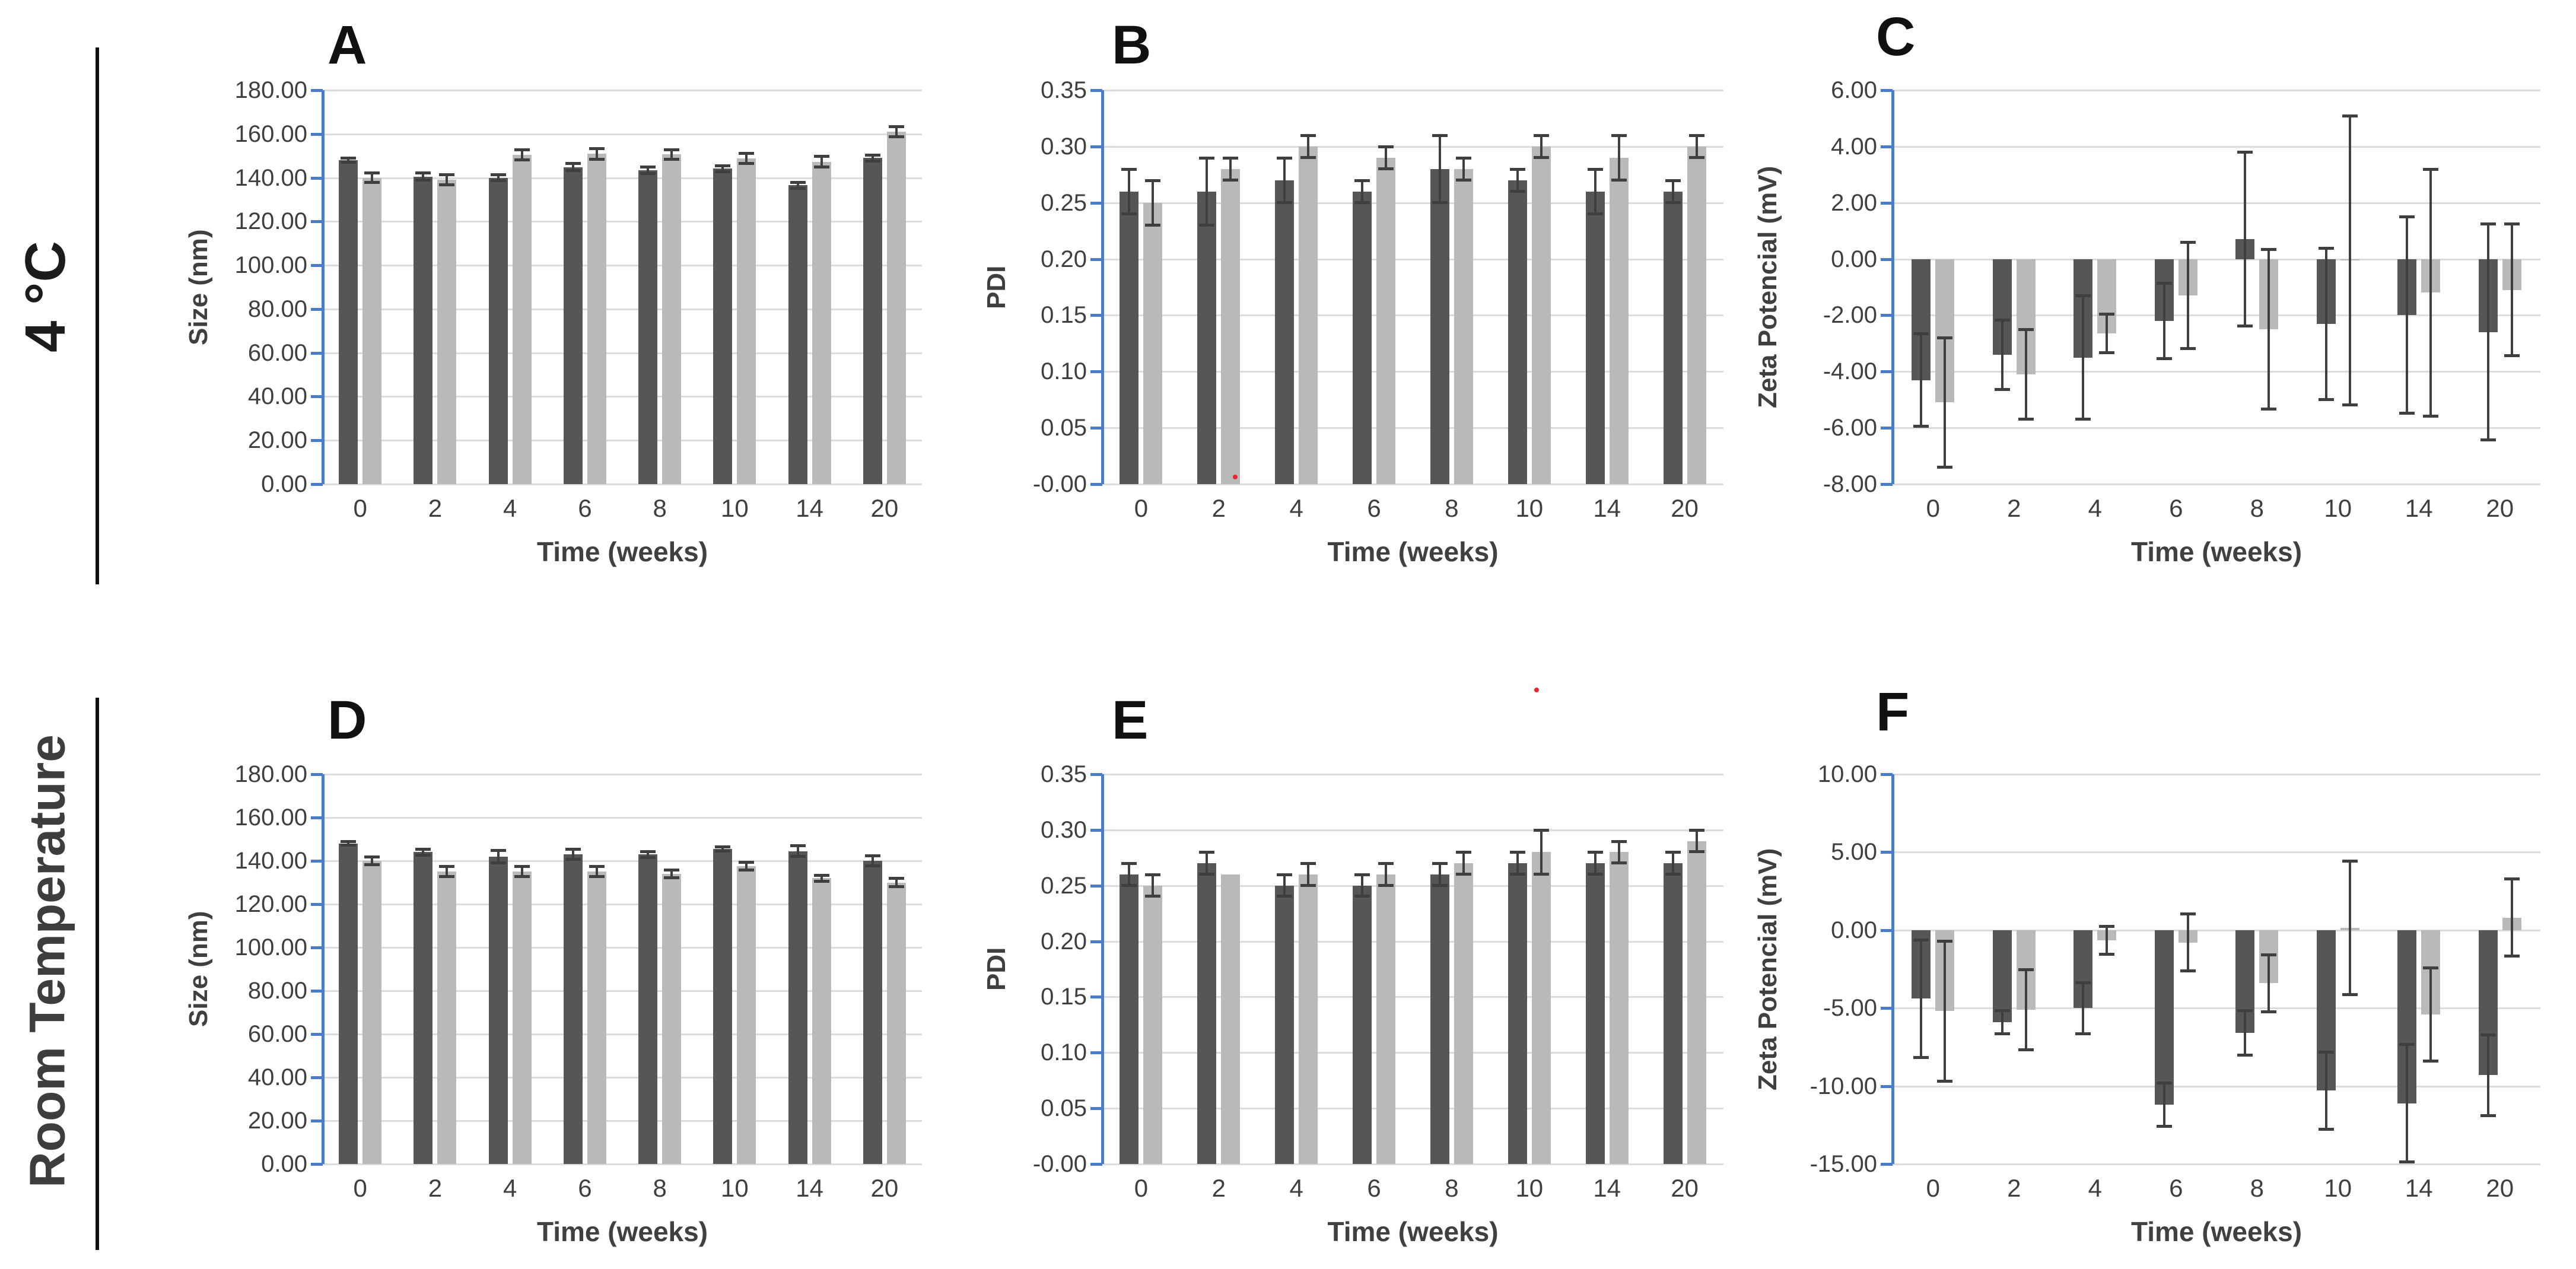 This screenshot has width=2576, height=1269. Describe the element at coordinates (1607, 508) in the screenshot. I see `x-tick-label: 14` at that location.